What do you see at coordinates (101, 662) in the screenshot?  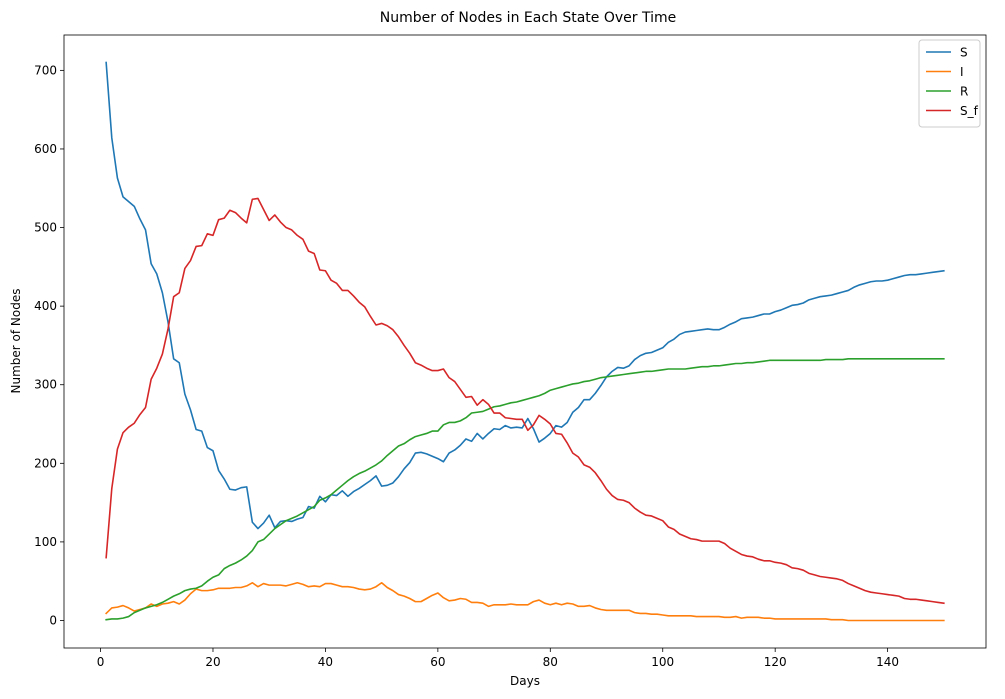 I see `x-tick-label: 0` at bounding box center [101, 662].